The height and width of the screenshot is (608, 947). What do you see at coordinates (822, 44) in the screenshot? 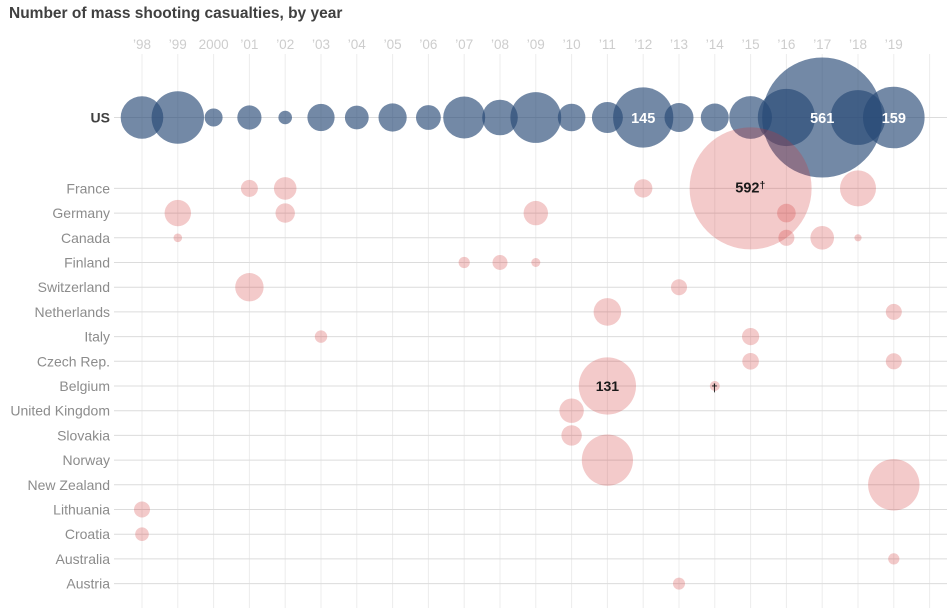
I see `svg-text: ’17` at bounding box center [822, 44].